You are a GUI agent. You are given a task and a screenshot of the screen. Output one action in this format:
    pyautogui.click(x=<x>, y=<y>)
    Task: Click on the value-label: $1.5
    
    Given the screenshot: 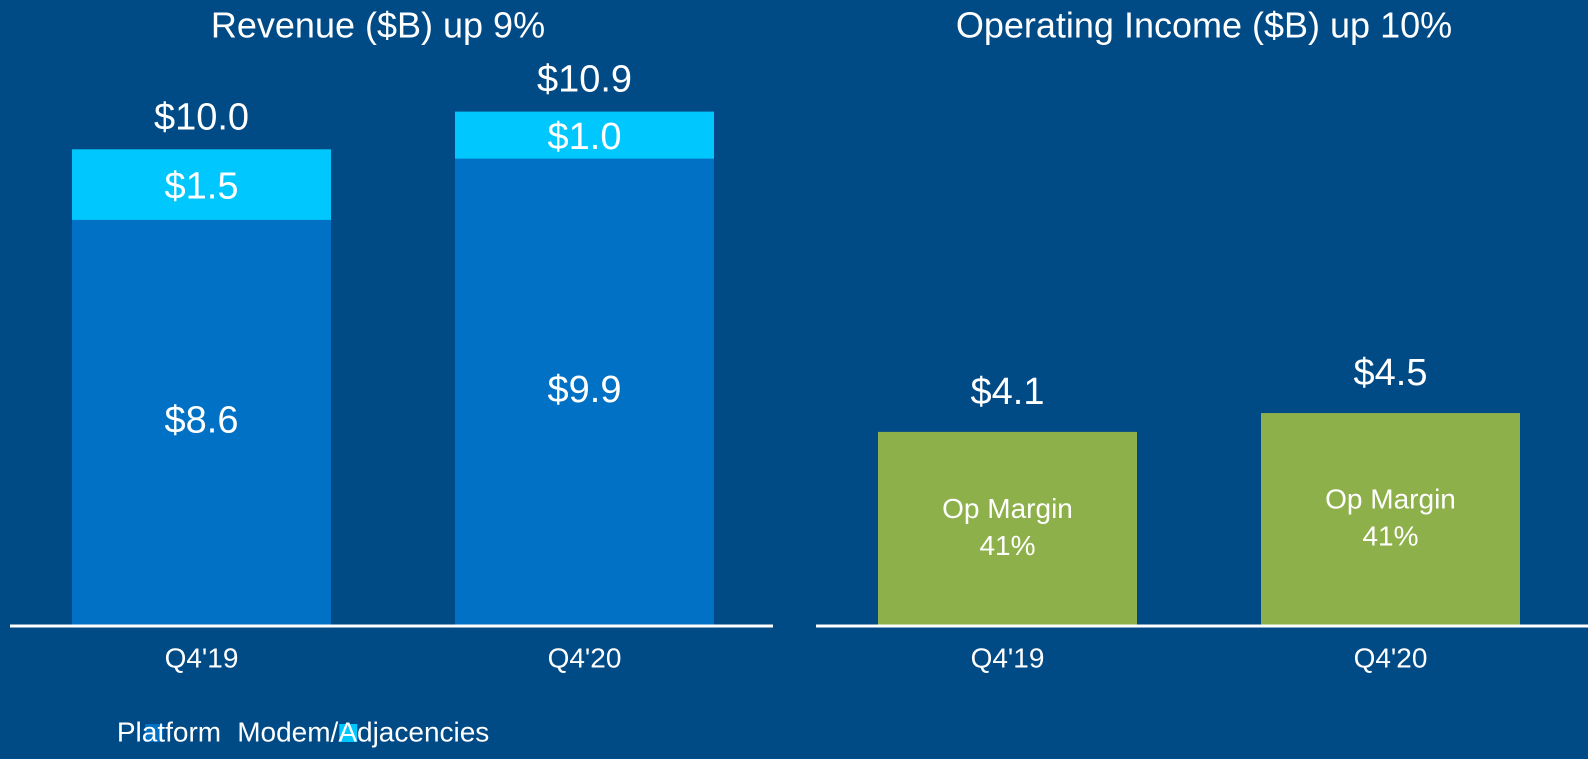 What is the action you would take?
    pyautogui.click(x=202, y=187)
    